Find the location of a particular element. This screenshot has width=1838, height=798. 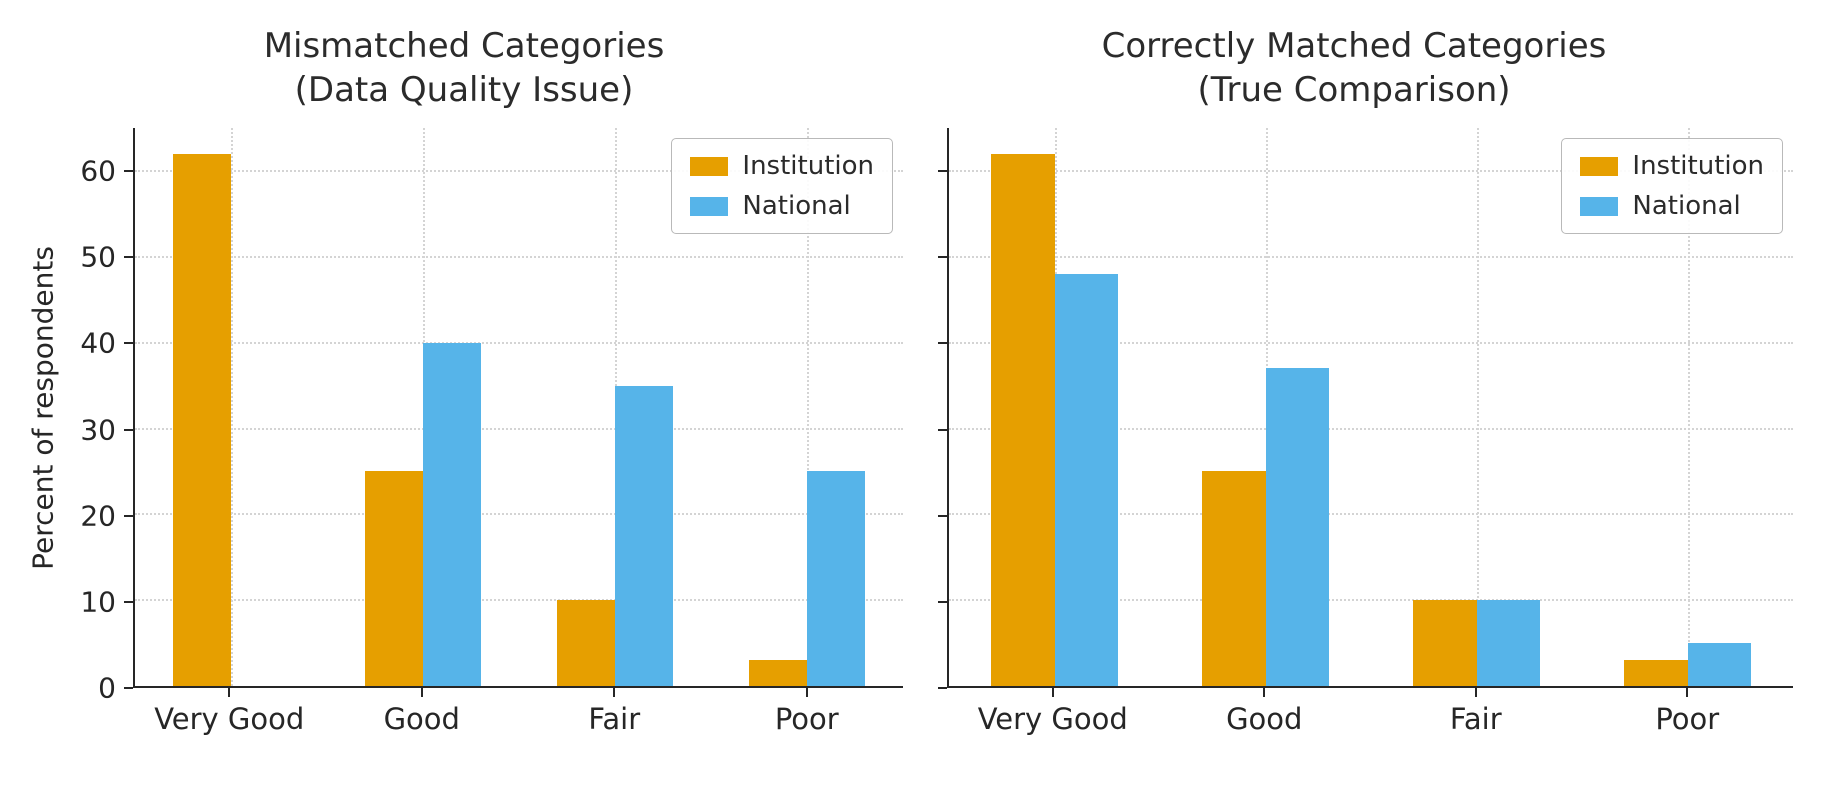

y-tick-label: 0 is located at coordinates (107, 688).